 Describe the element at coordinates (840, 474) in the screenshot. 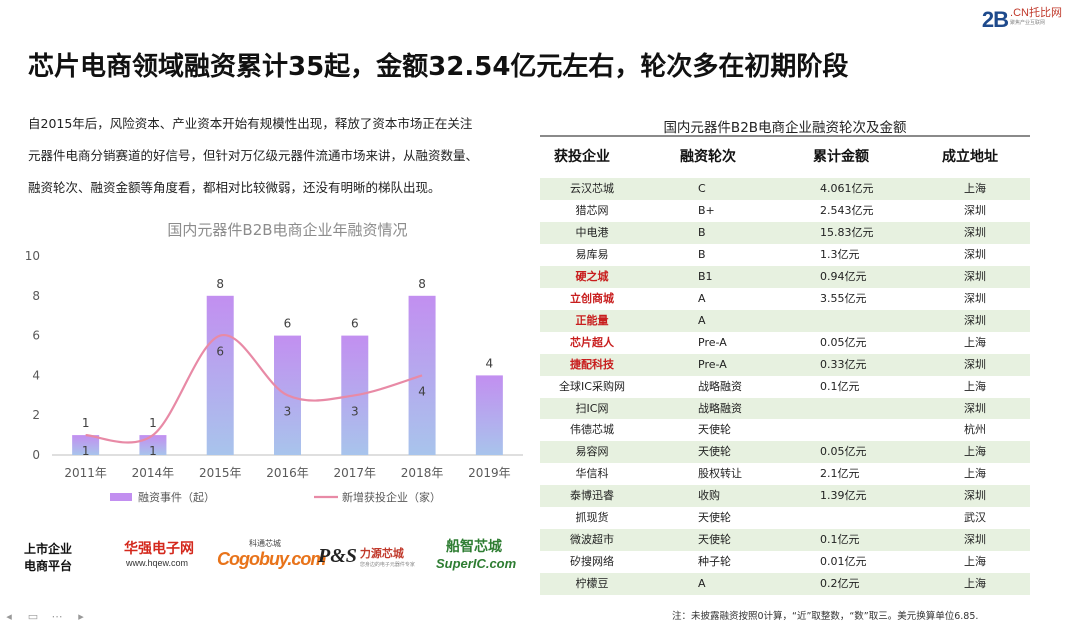

I see `cell-amount: 2.1亿元` at that location.